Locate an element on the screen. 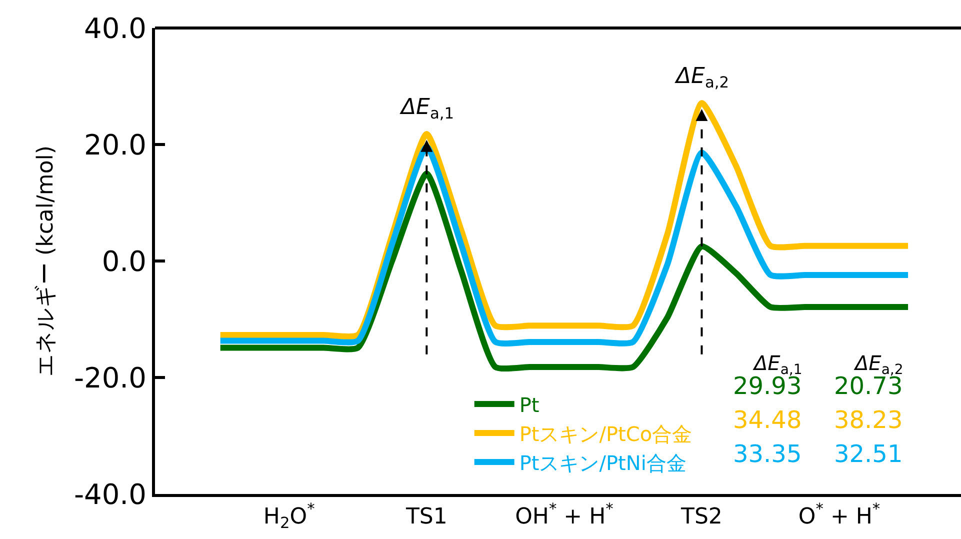  legend-label: Ptスキン/PtNi合金 is located at coordinates (602, 462).